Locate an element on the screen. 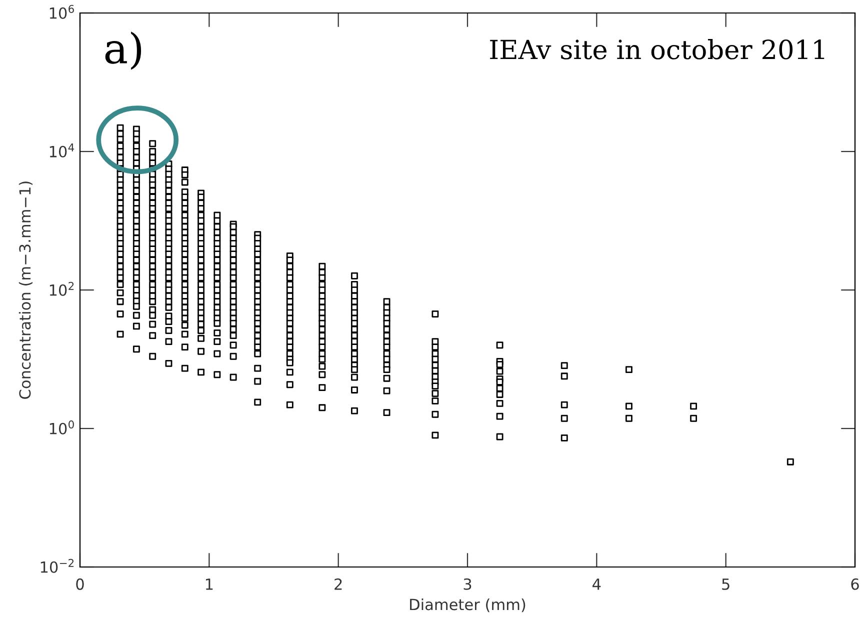 The height and width of the screenshot is (618, 866). x-axis-title: Diameter (mm) is located at coordinates (468, 605).